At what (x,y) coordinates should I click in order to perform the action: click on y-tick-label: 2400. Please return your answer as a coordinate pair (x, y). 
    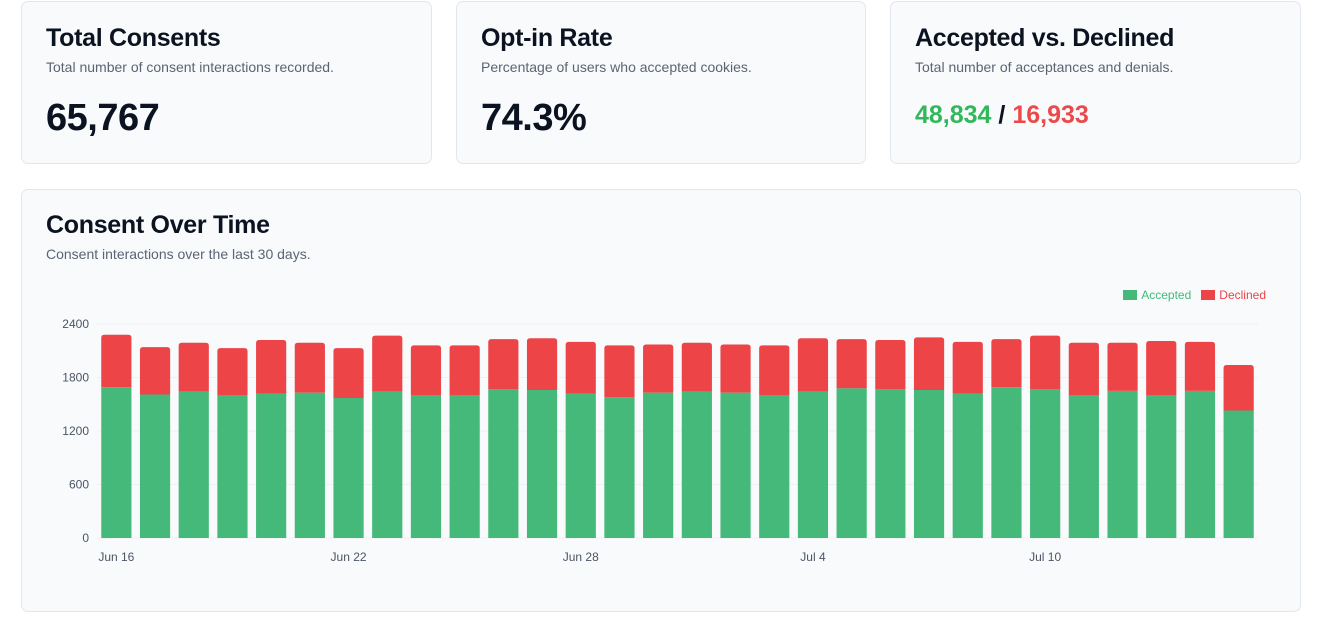
    Looking at the image, I should click on (75, 324).